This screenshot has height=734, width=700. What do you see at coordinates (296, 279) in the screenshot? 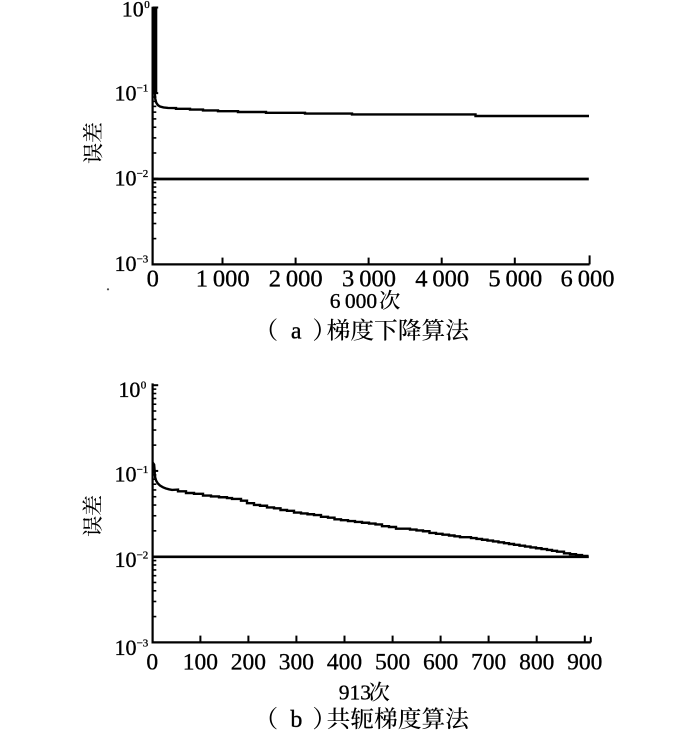
I see `svg-text: 2 000` at bounding box center [296, 279].